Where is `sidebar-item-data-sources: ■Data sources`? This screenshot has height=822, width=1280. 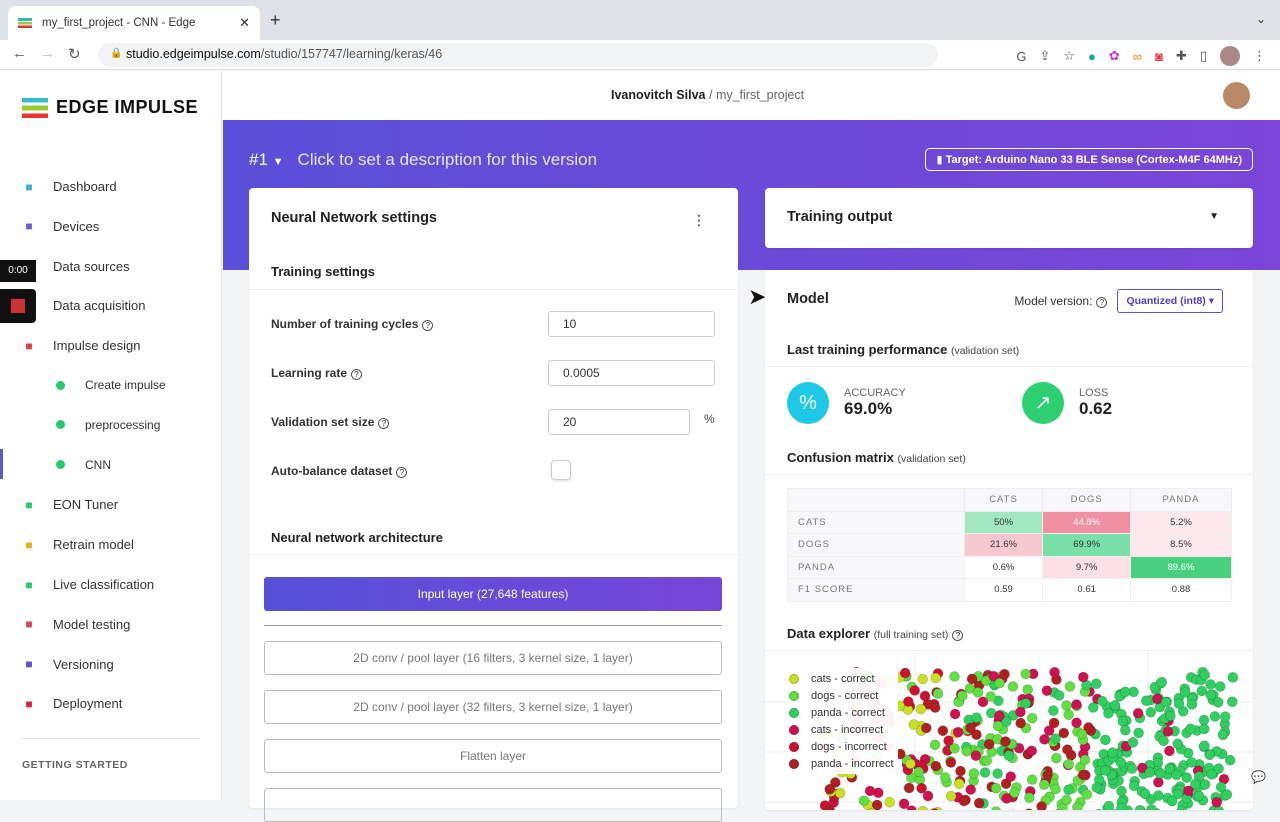
sidebar-item-data-sources: ■Data sources is located at coordinates (76, 266).